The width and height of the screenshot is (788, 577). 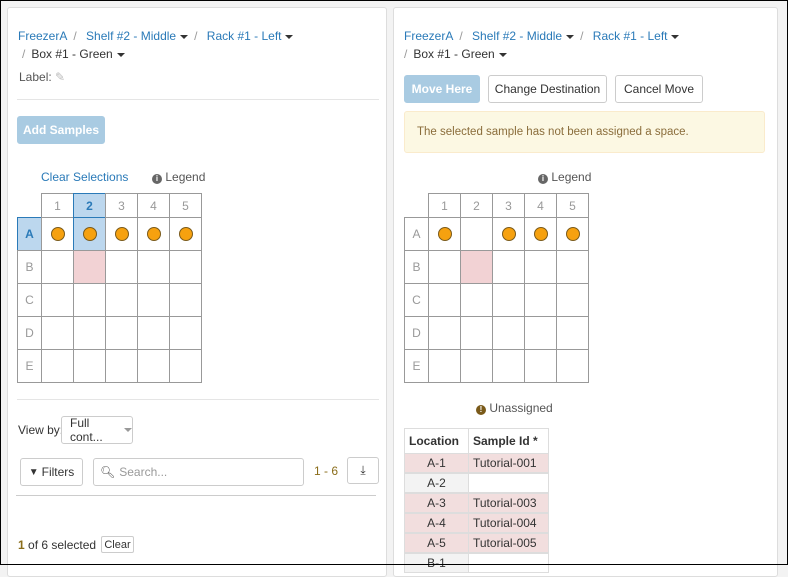 What do you see at coordinates (508, 523) in the screenshot?
I see `sample-id-cell: Tutorial-004` at bounding box center [508, 523].